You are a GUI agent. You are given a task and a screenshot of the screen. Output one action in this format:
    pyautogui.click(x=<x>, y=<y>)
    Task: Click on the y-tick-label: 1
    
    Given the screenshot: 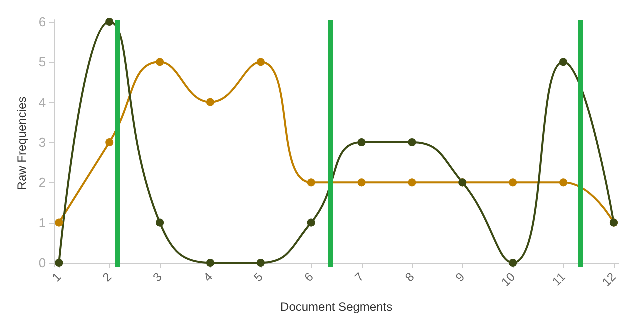 What is the action you would take?
    pyautogui.click(x=42, y=222)
    